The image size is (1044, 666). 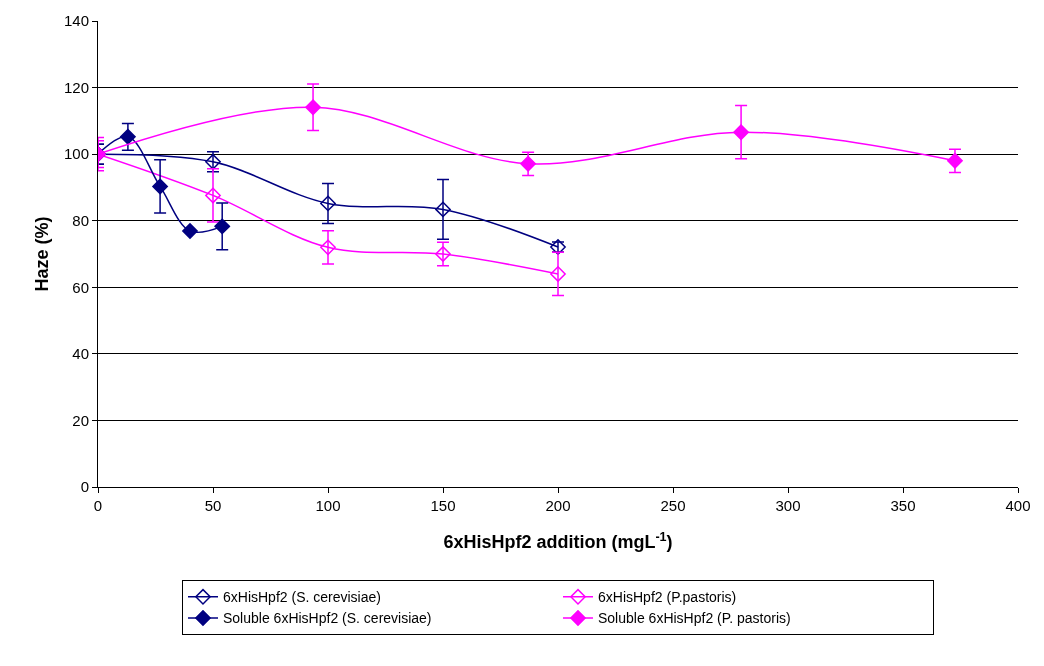 I want to click on x-tick-label: 400, so click(x=1018, y=505).